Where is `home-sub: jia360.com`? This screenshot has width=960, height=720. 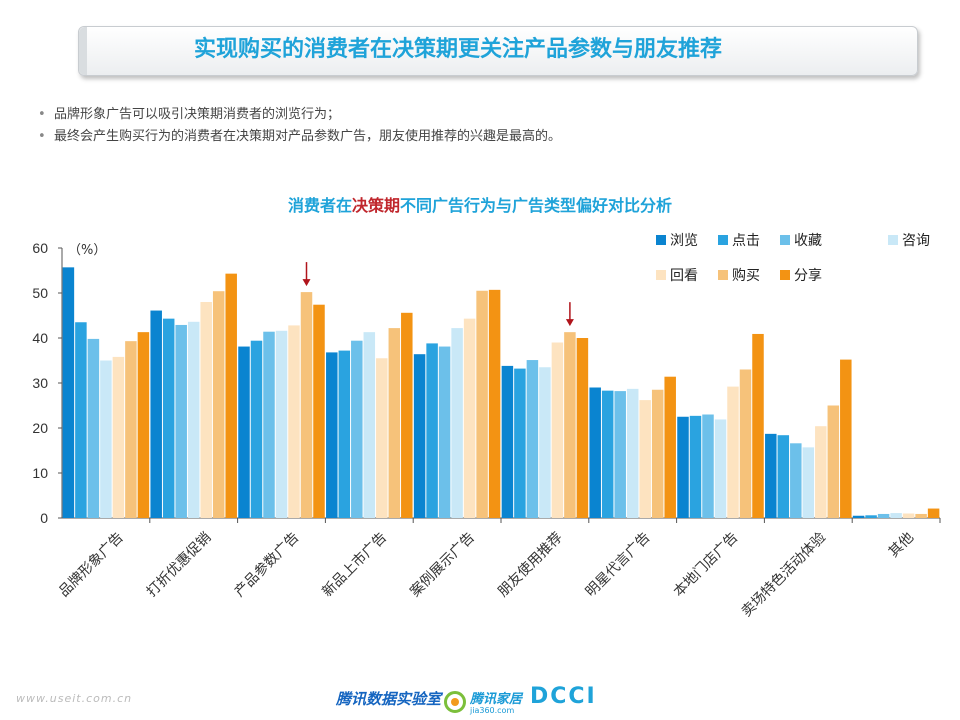 home-sub: jia360.com is located at coordinates (492, 710).